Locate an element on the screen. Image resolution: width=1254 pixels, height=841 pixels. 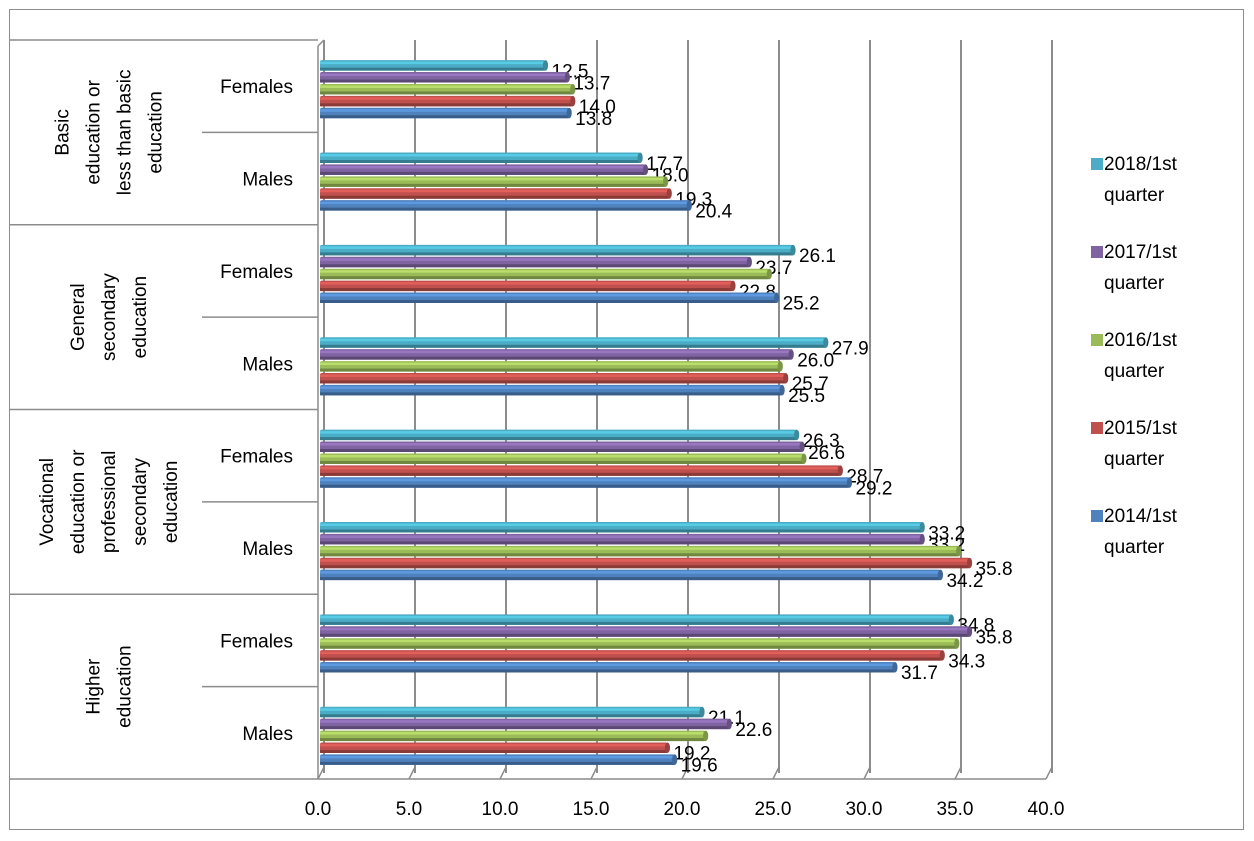
subgroup-label: Females is located at coordinates (256, 457).